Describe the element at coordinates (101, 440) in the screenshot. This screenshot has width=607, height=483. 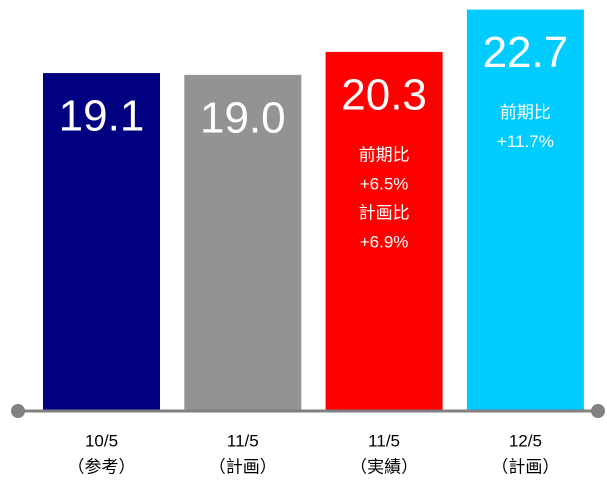
I see `x-tick-label: 10/5` at that location.